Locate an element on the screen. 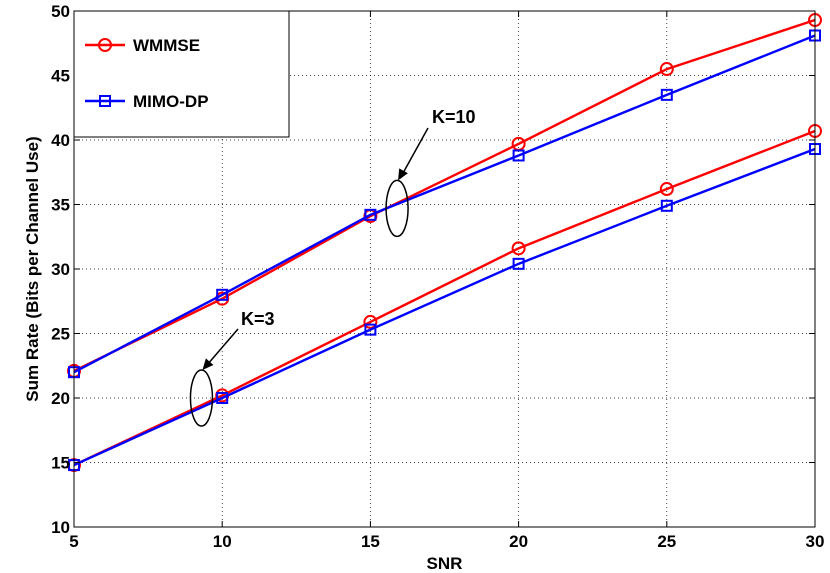 The width and height of the screenshot is (830, 573). x-axis-title: SNR is located at coordinates (445, 563).